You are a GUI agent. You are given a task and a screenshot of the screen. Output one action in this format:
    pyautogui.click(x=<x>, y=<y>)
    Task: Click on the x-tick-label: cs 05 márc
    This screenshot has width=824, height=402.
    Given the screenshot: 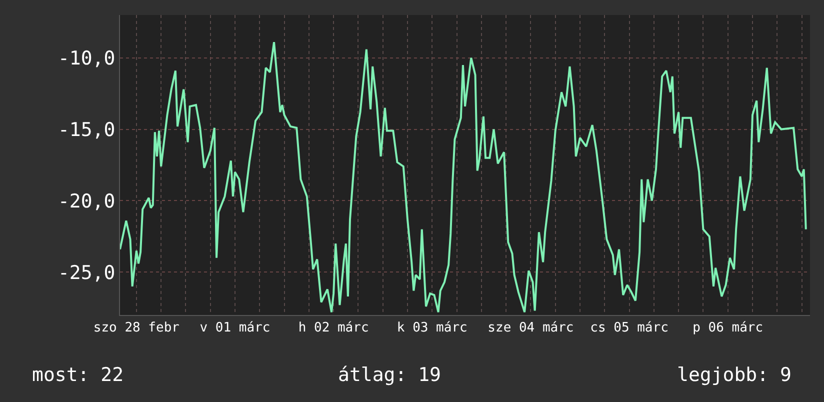 What is the action you would take?
    pyautogui.click(x=629, y=328)
    